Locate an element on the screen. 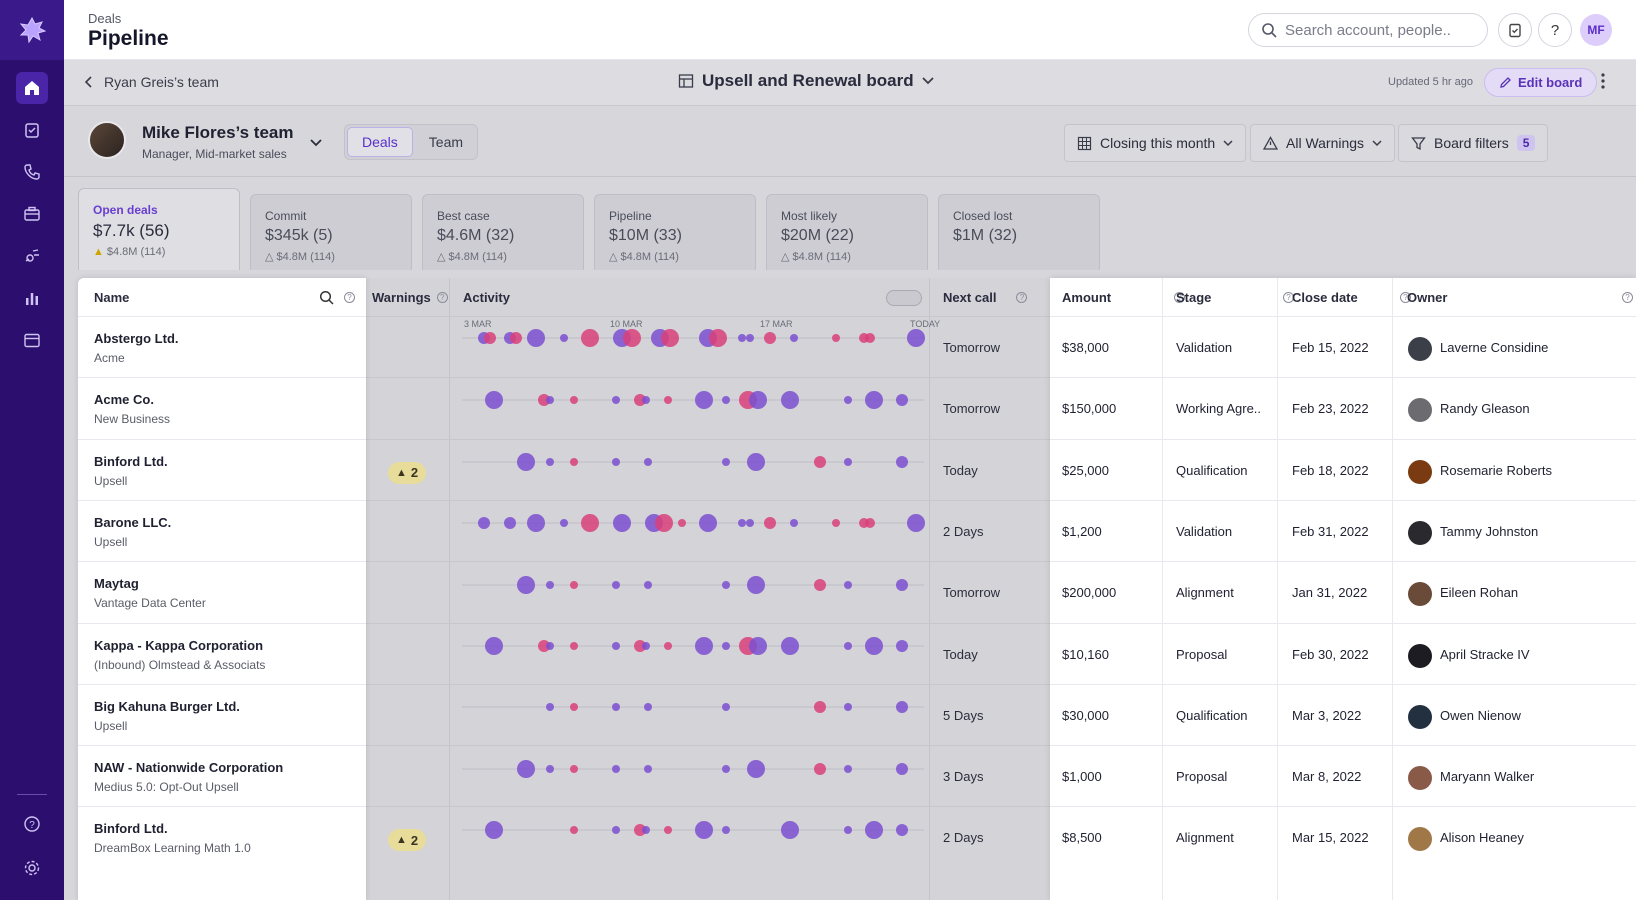  team-name: Mike Flores’s team is located at coordinates (218, 132).